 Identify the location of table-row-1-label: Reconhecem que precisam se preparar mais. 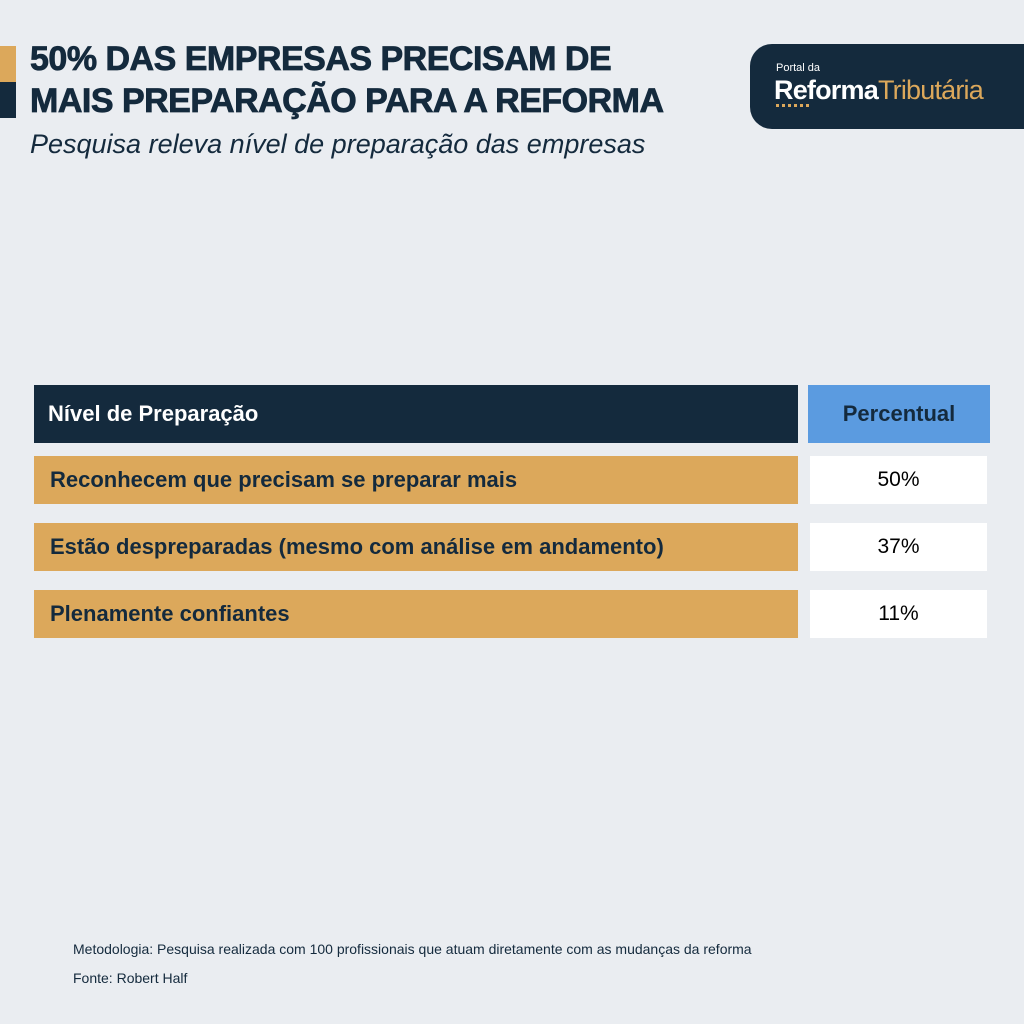
(416, 480).